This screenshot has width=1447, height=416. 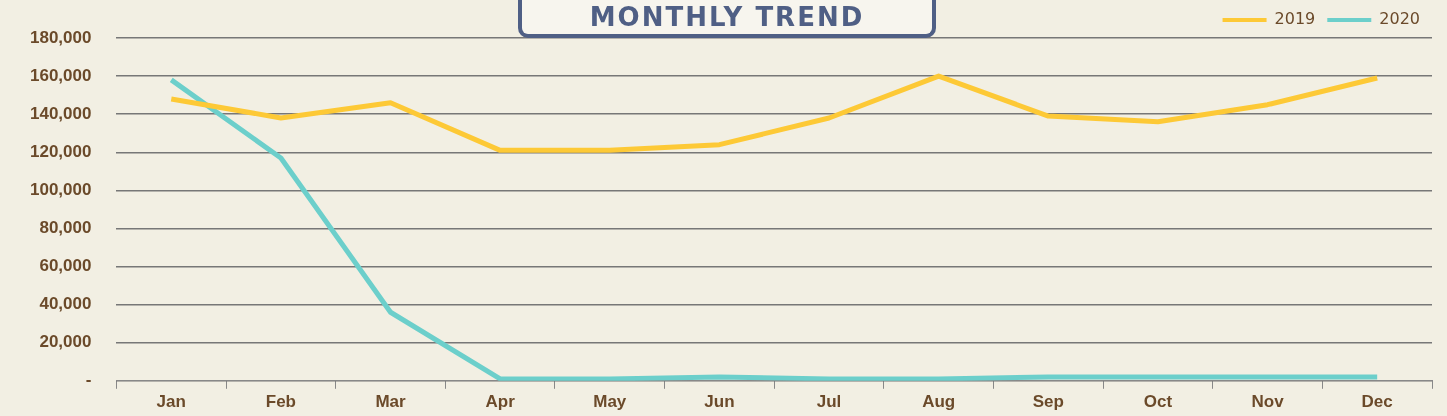 I want to click on y-tick-label: 80,000, so click(x=65, y=228).